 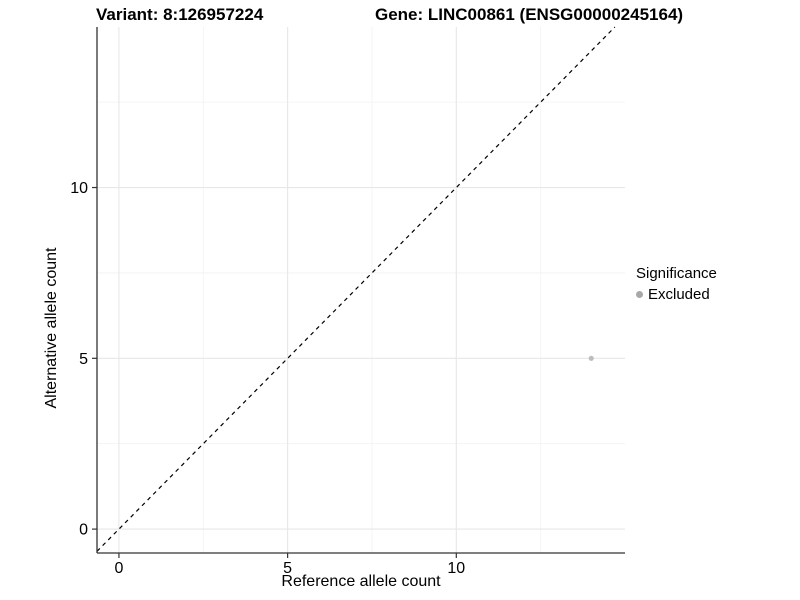 What do you see at coordinates (591, 358) in the screenshot?
I see `data-point` at bounding box center [591, 358].